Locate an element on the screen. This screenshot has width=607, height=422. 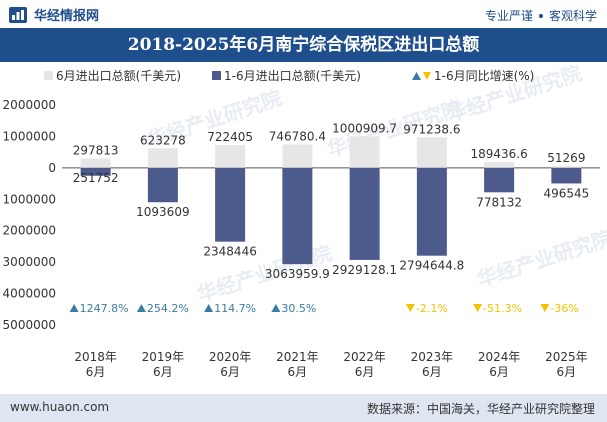
x-tick-label: 2019年 is located at coordinates (163, 357).